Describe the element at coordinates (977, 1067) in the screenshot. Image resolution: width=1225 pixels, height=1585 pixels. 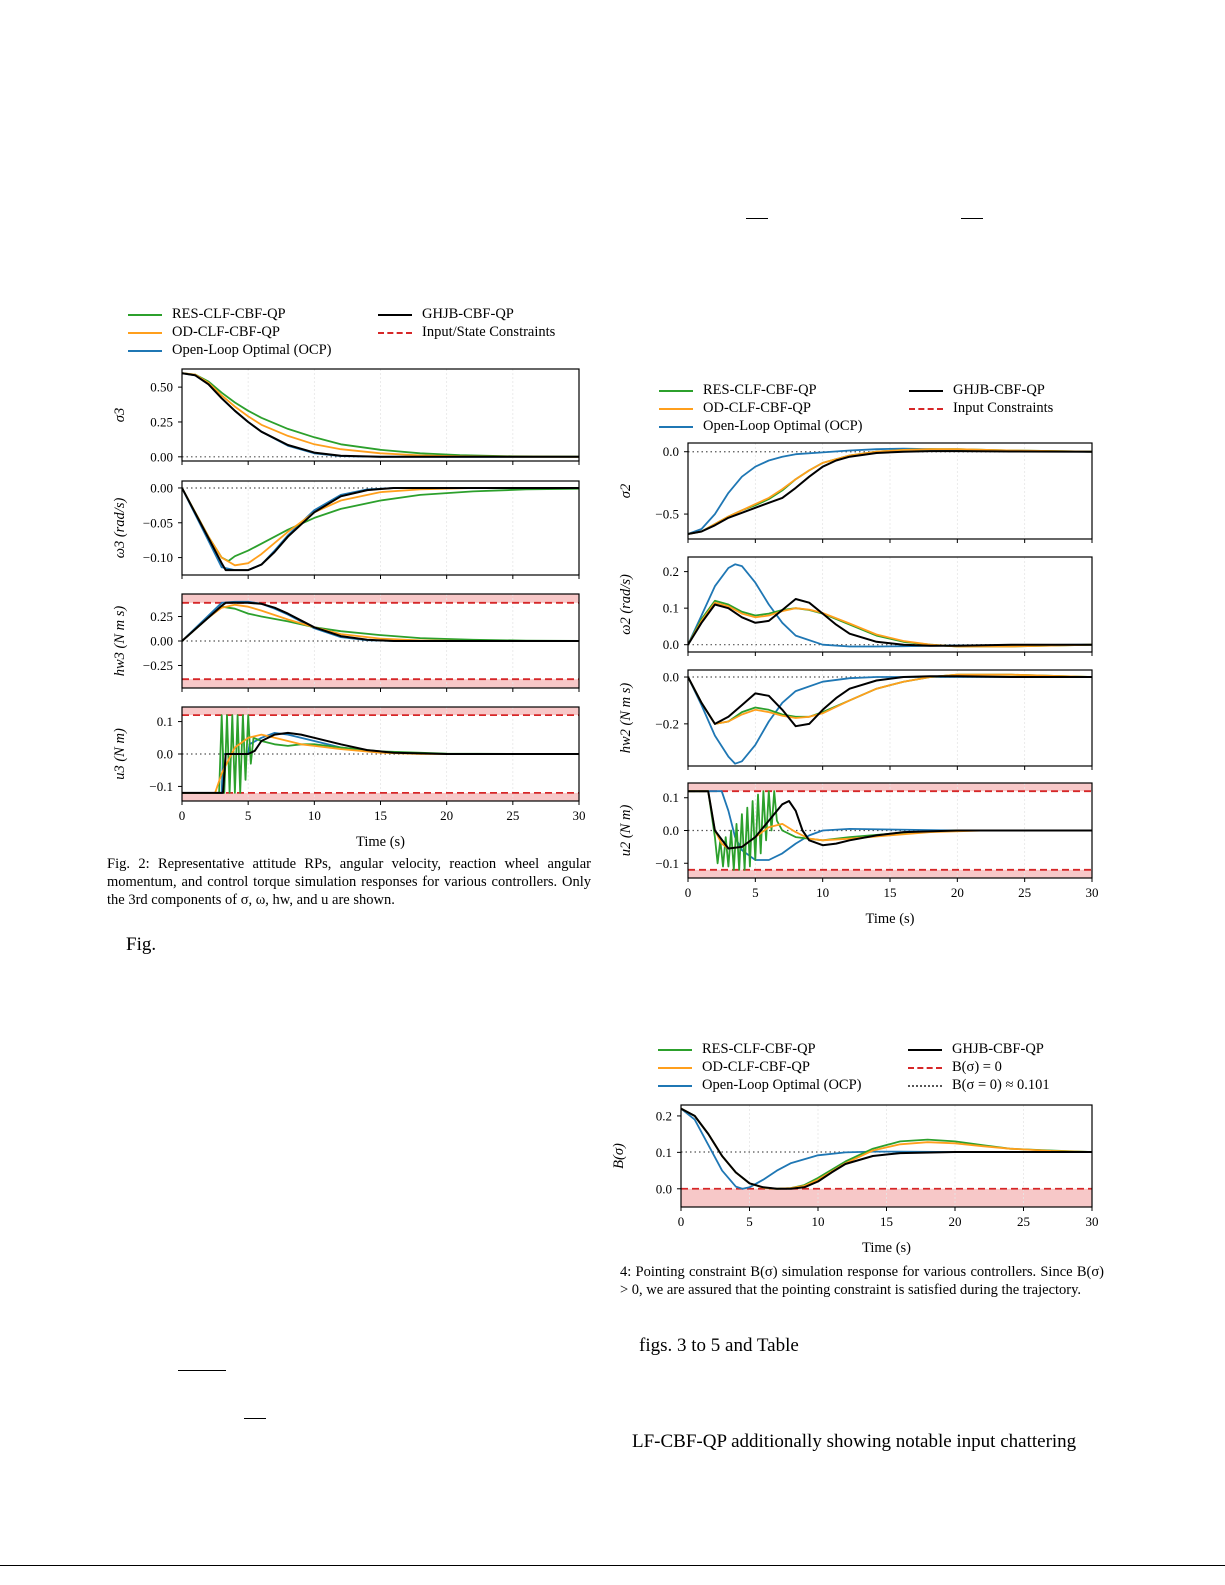
I see `legend-label: B(σ) = 0` at that location.